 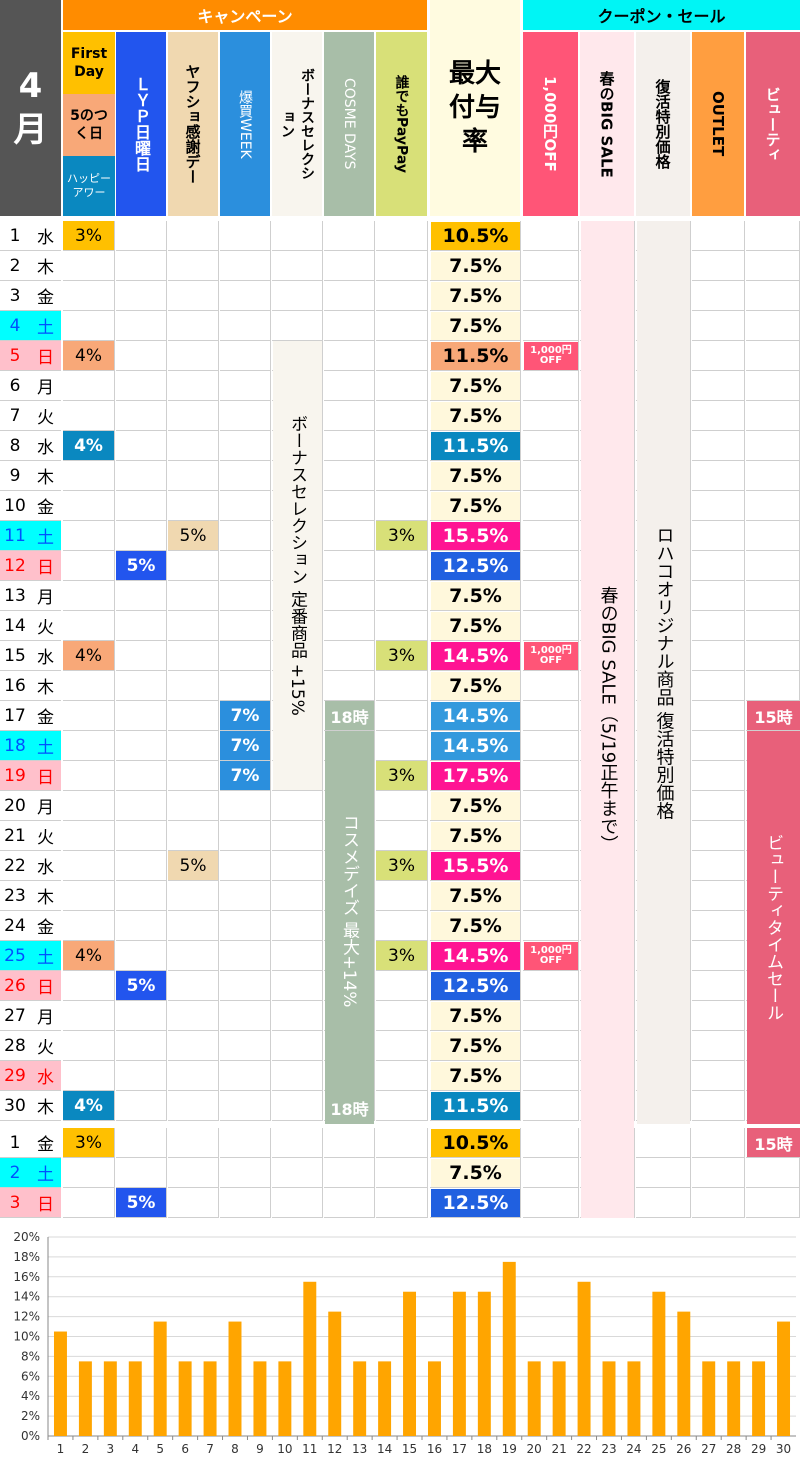 What do you see at coordinates (474, 108) in the screenshot?
I see `col-max-rate-label: 最大付与率` at bounding box center [474, 108].